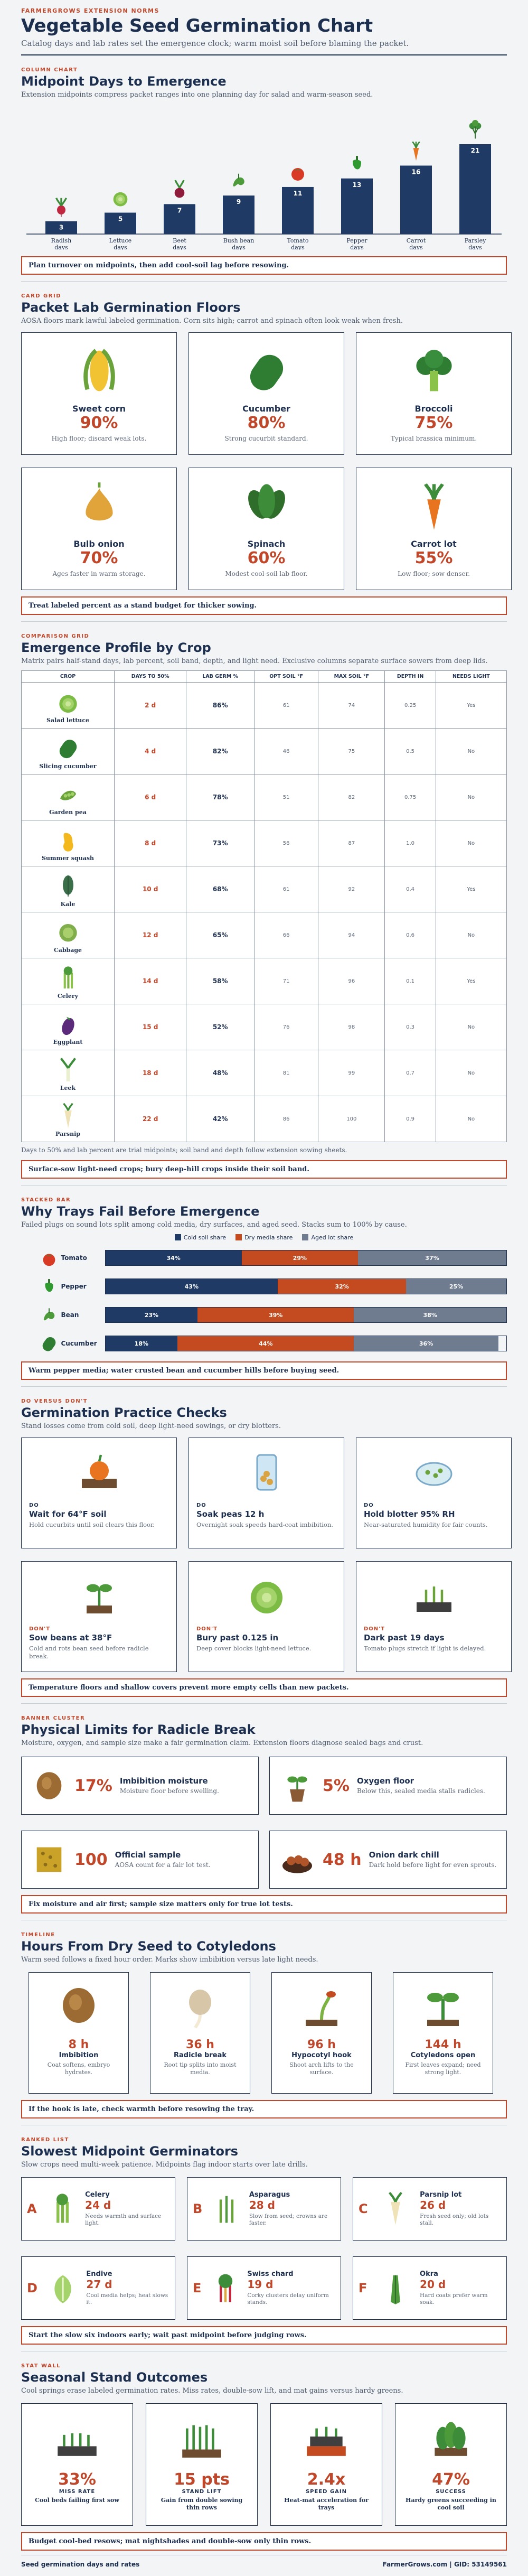  What do you see at coordinates (151, 751) in the screenshot?
I see `table-cell-days: 4 d` at bounding box center [151, 751].